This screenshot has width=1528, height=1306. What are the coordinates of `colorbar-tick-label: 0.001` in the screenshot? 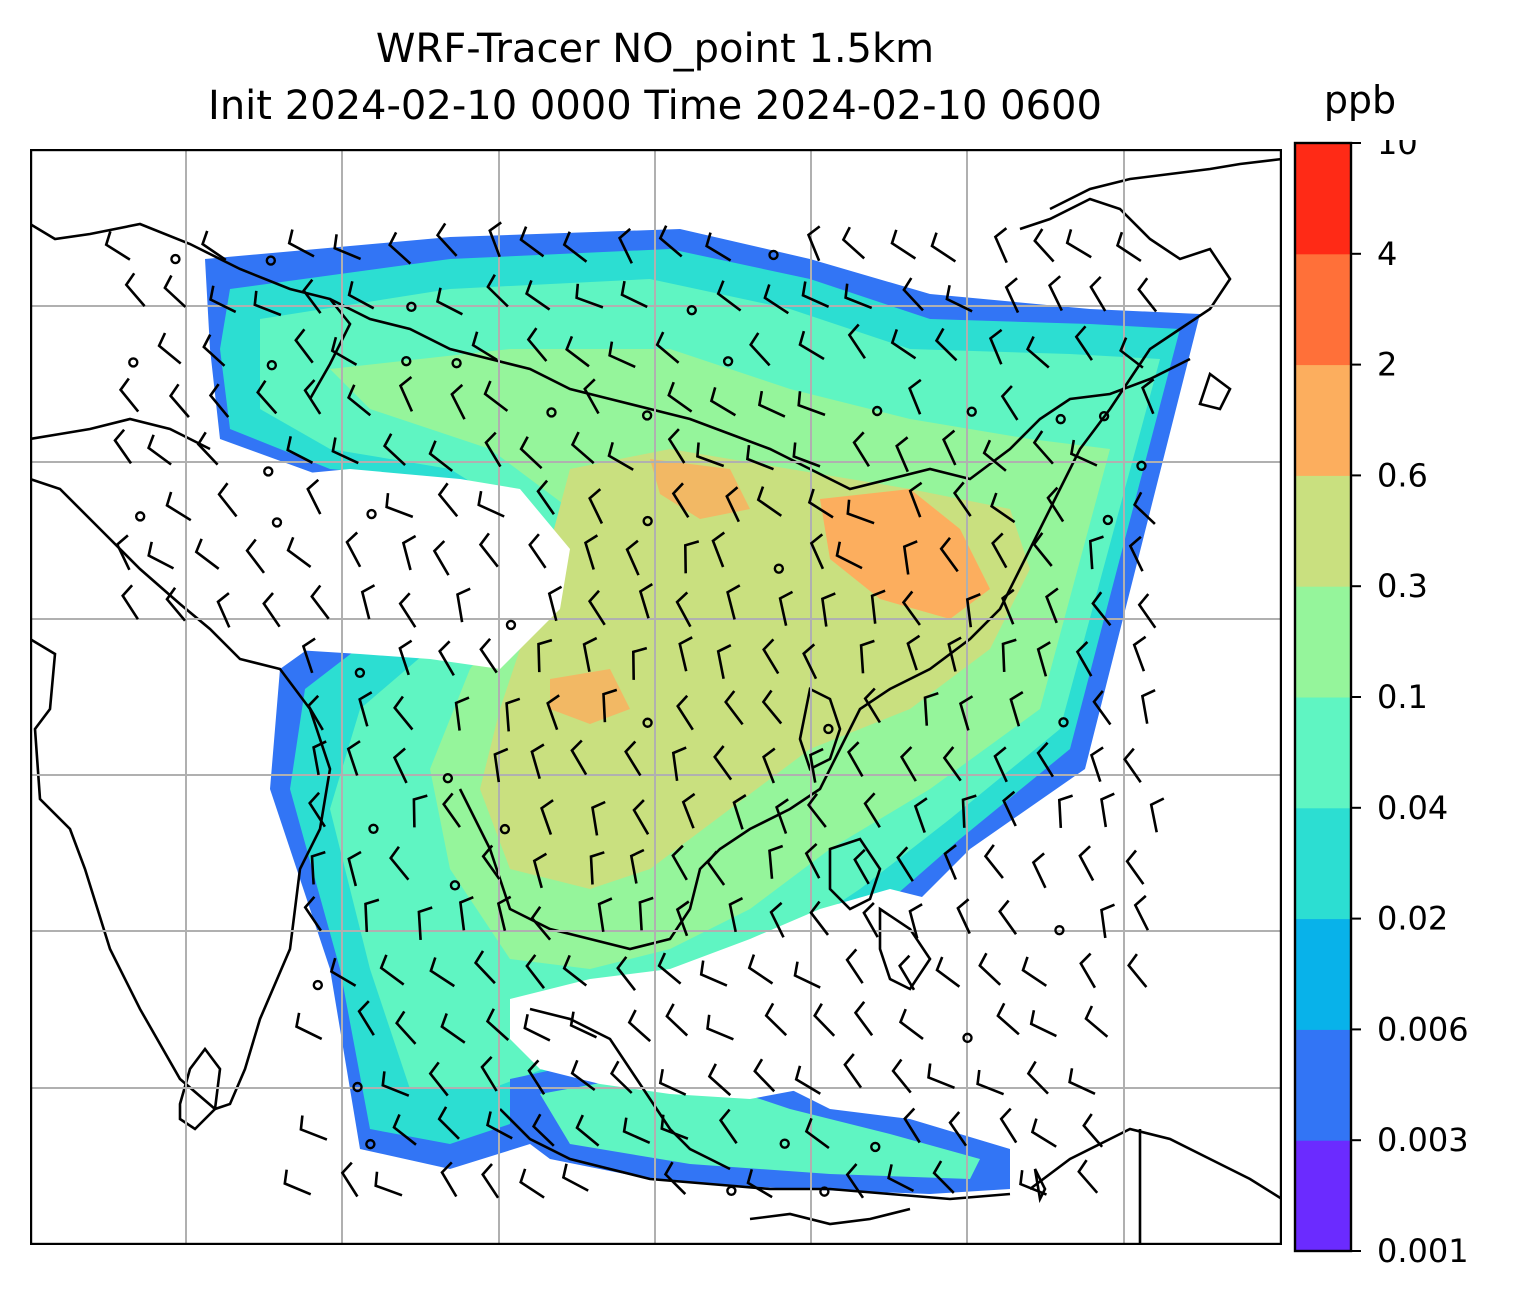 It's located at (1423, 1248).